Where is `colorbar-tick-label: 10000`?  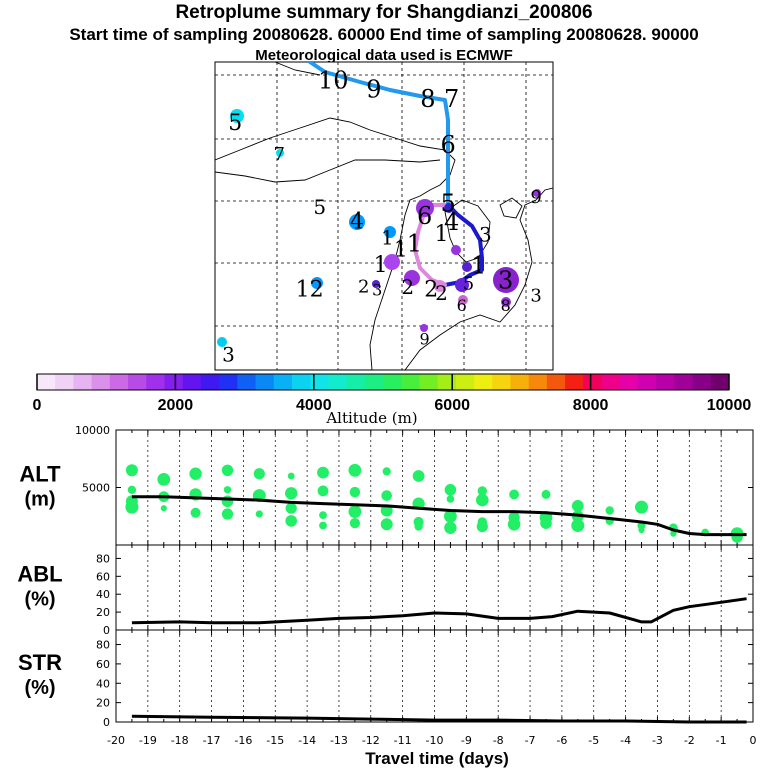
colorbar-tick-label: 10000 is located at coordinates (729, 405).